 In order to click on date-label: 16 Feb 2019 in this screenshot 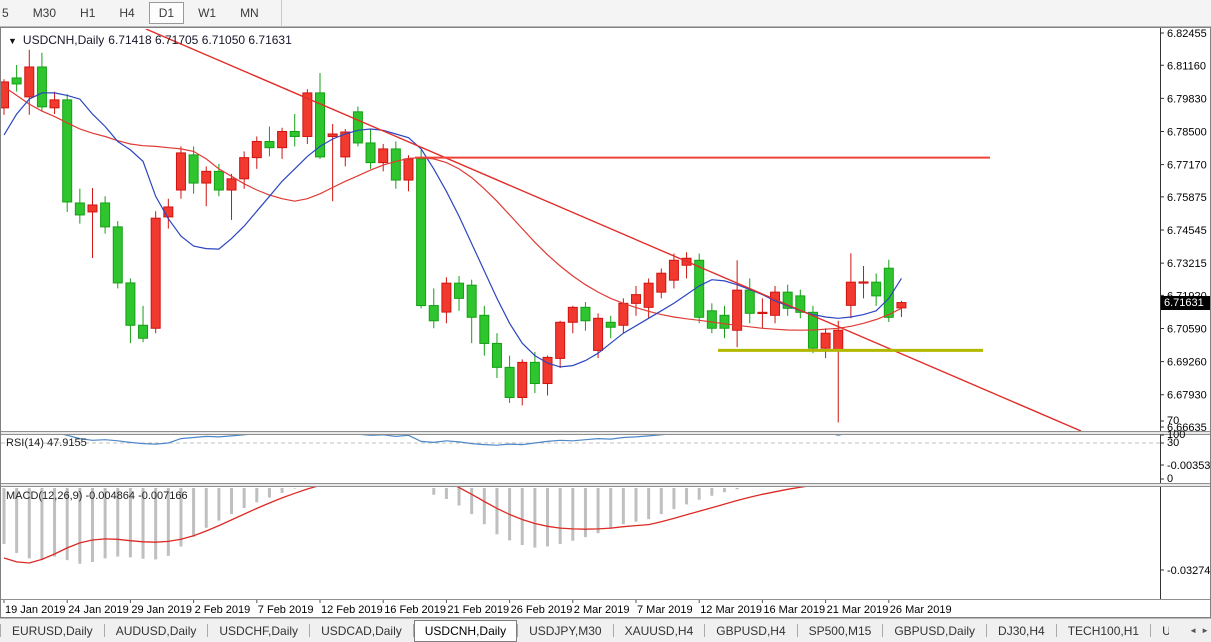, I will do `click(415, 610)`.